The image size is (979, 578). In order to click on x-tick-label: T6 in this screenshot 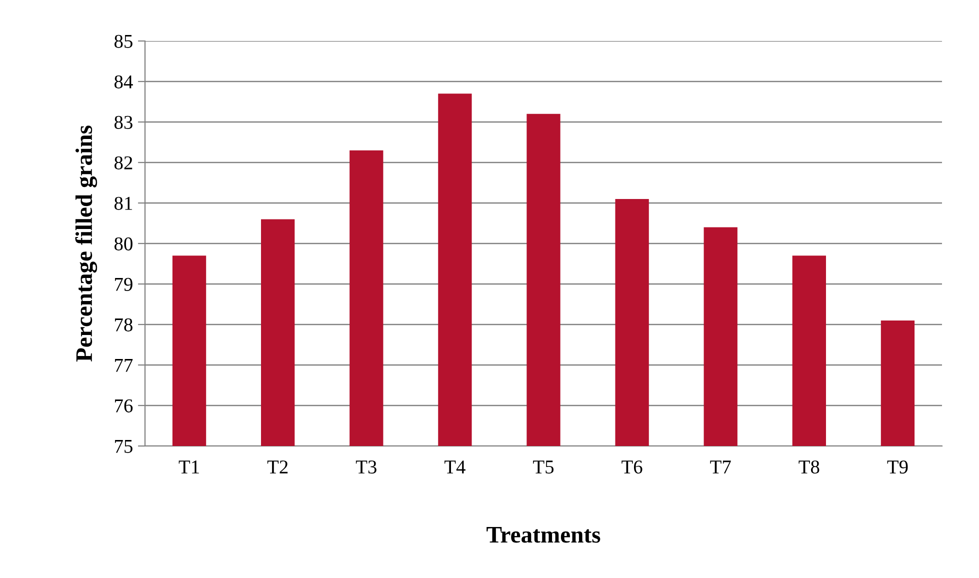, I will do `click(632, 467)`.